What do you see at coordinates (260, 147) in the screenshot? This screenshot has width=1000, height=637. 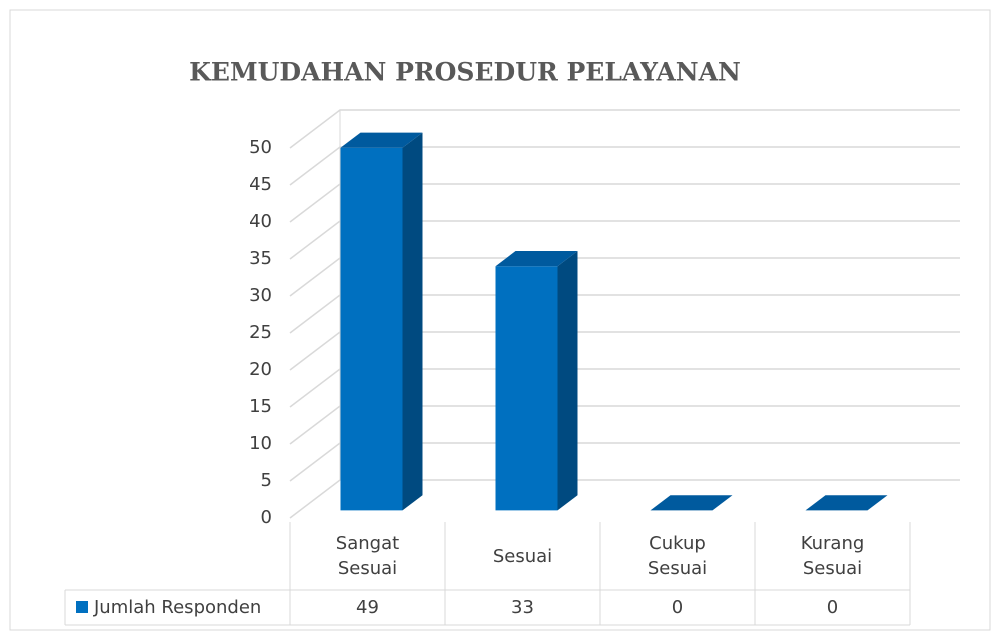 I see `y-tick-label: 50` at bounding box center [260, 147].